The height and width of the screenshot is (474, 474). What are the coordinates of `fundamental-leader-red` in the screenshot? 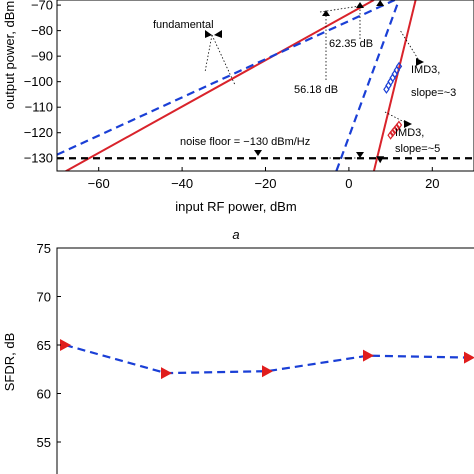 It's located at (223, 60).